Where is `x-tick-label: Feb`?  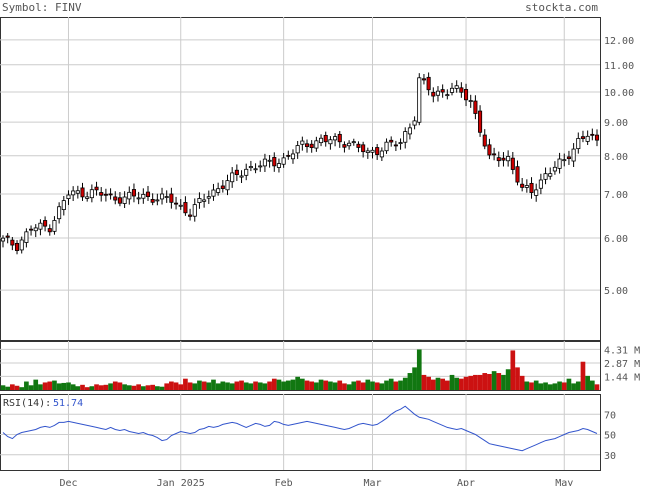 x-tick-label: Feb is located at coordinates (284, 482).